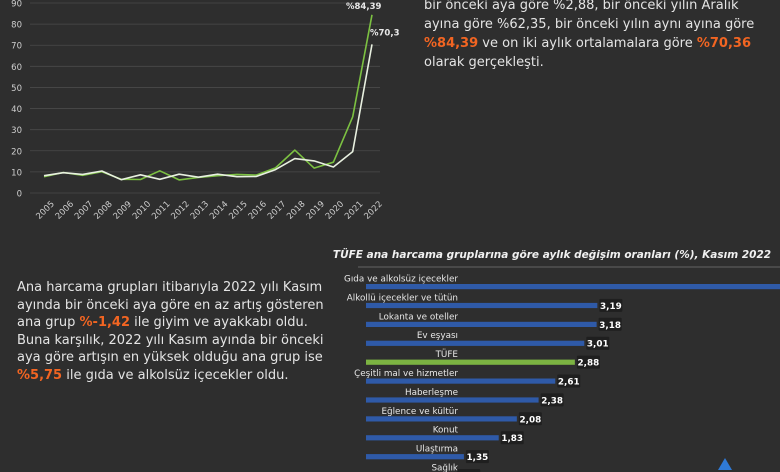 Image resolution: width=780 pixels, height=472 pixels. What do you see at coordinates (258, 210) in the screenshot?
I see `x-tick-label: 2016` at bounding box center [258, 210].